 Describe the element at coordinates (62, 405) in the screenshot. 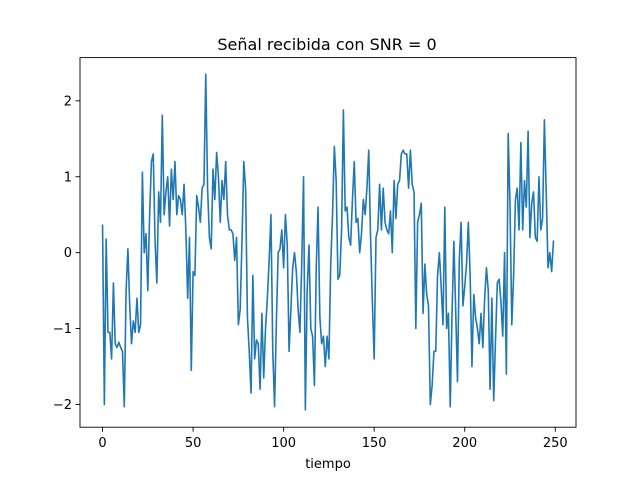

I see `y-tick-label: −2` at that location.